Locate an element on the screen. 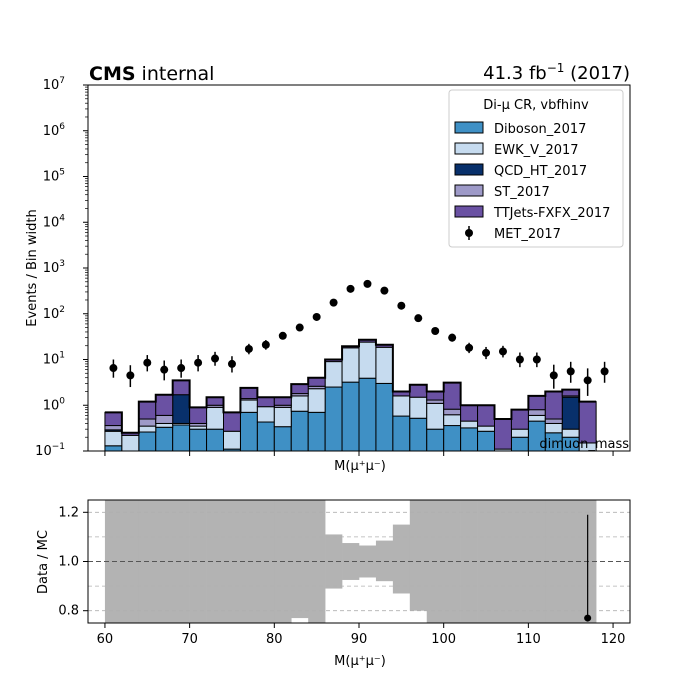  ratio-gridlines is located at coordinates (359, 561).